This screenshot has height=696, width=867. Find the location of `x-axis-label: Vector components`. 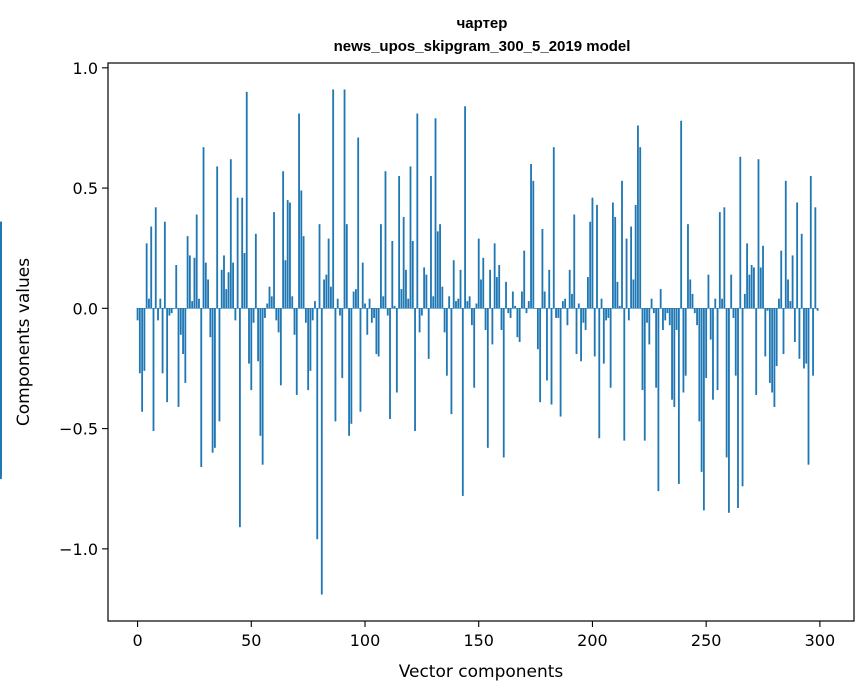

x-axis-label: Vector components is located at coordinates (481, 672).